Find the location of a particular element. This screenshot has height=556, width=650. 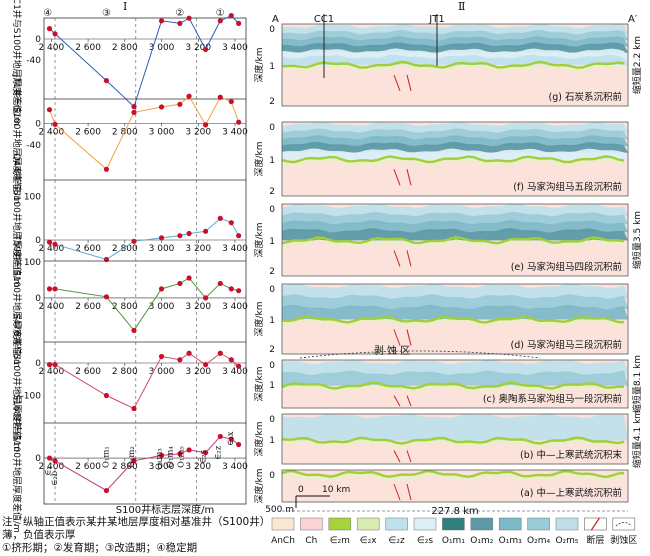

legend-label: ∈₂z is located at coordinates (397, 541).